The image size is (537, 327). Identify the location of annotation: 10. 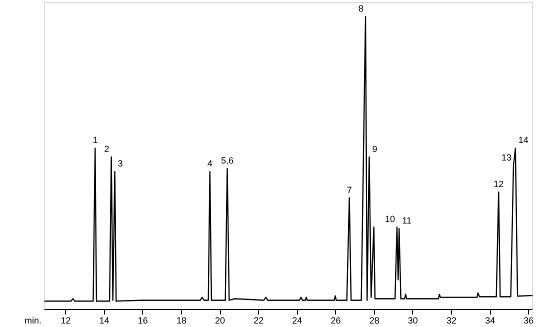
(389, 219).